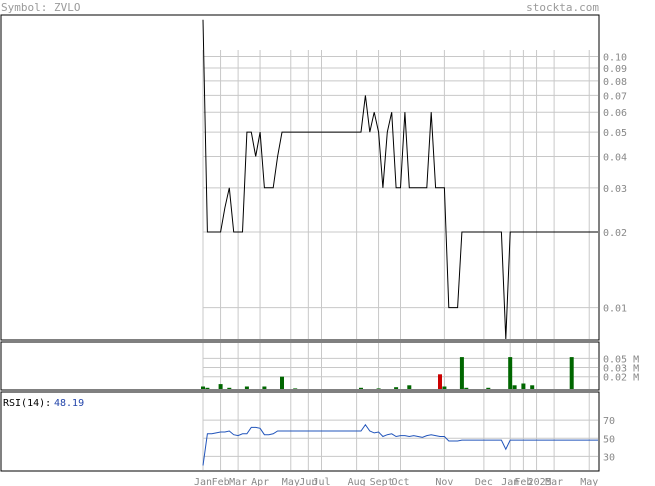 The width and height of the screenshot is (655, 486). Describe the element at coordinates (484, 481) in the screenshot. I see `month-tick-label: Dec` at that location.